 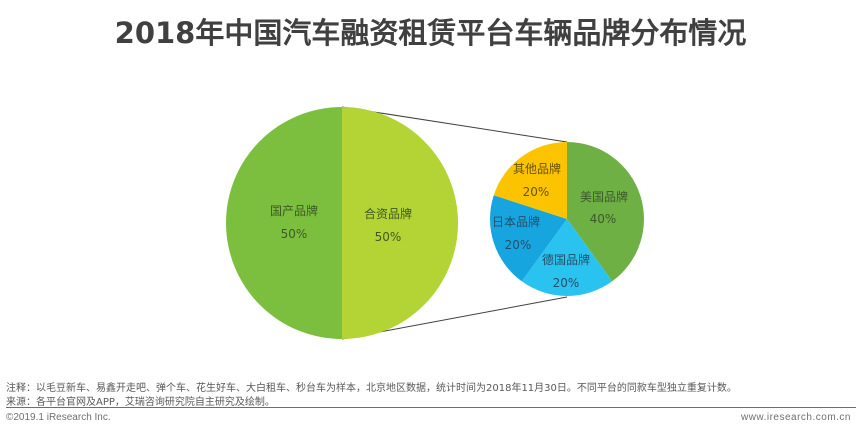 What do you see at coordinates (388, 237) in the screenshot?
I see `label-jv-value: 50%` at bounding box center [388, 237].